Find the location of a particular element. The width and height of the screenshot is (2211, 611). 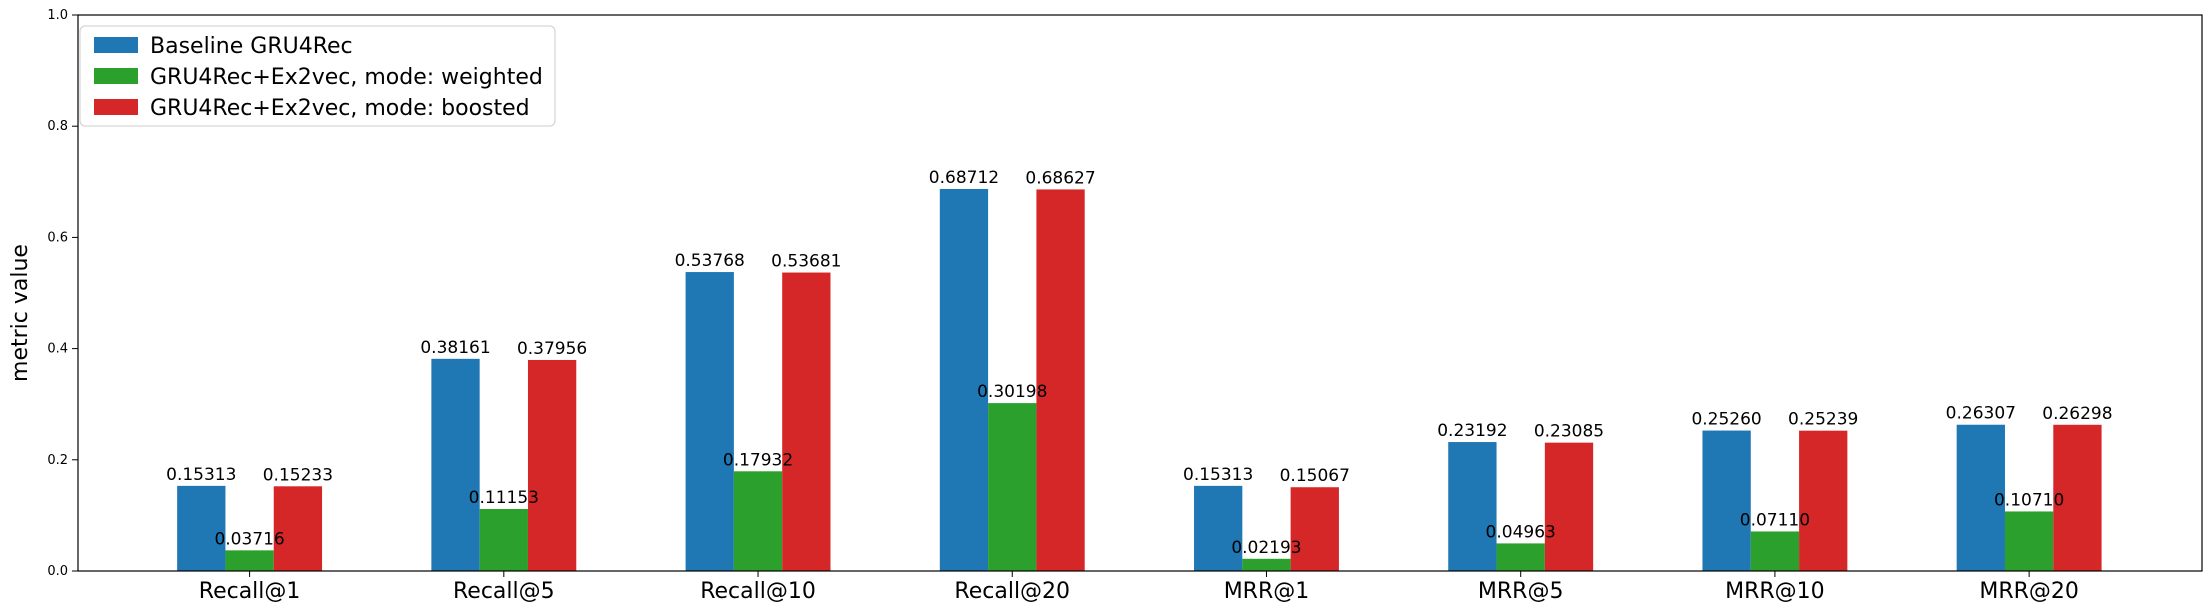

bar-value-label: 0.17932 is located at coordinates (758, 460).